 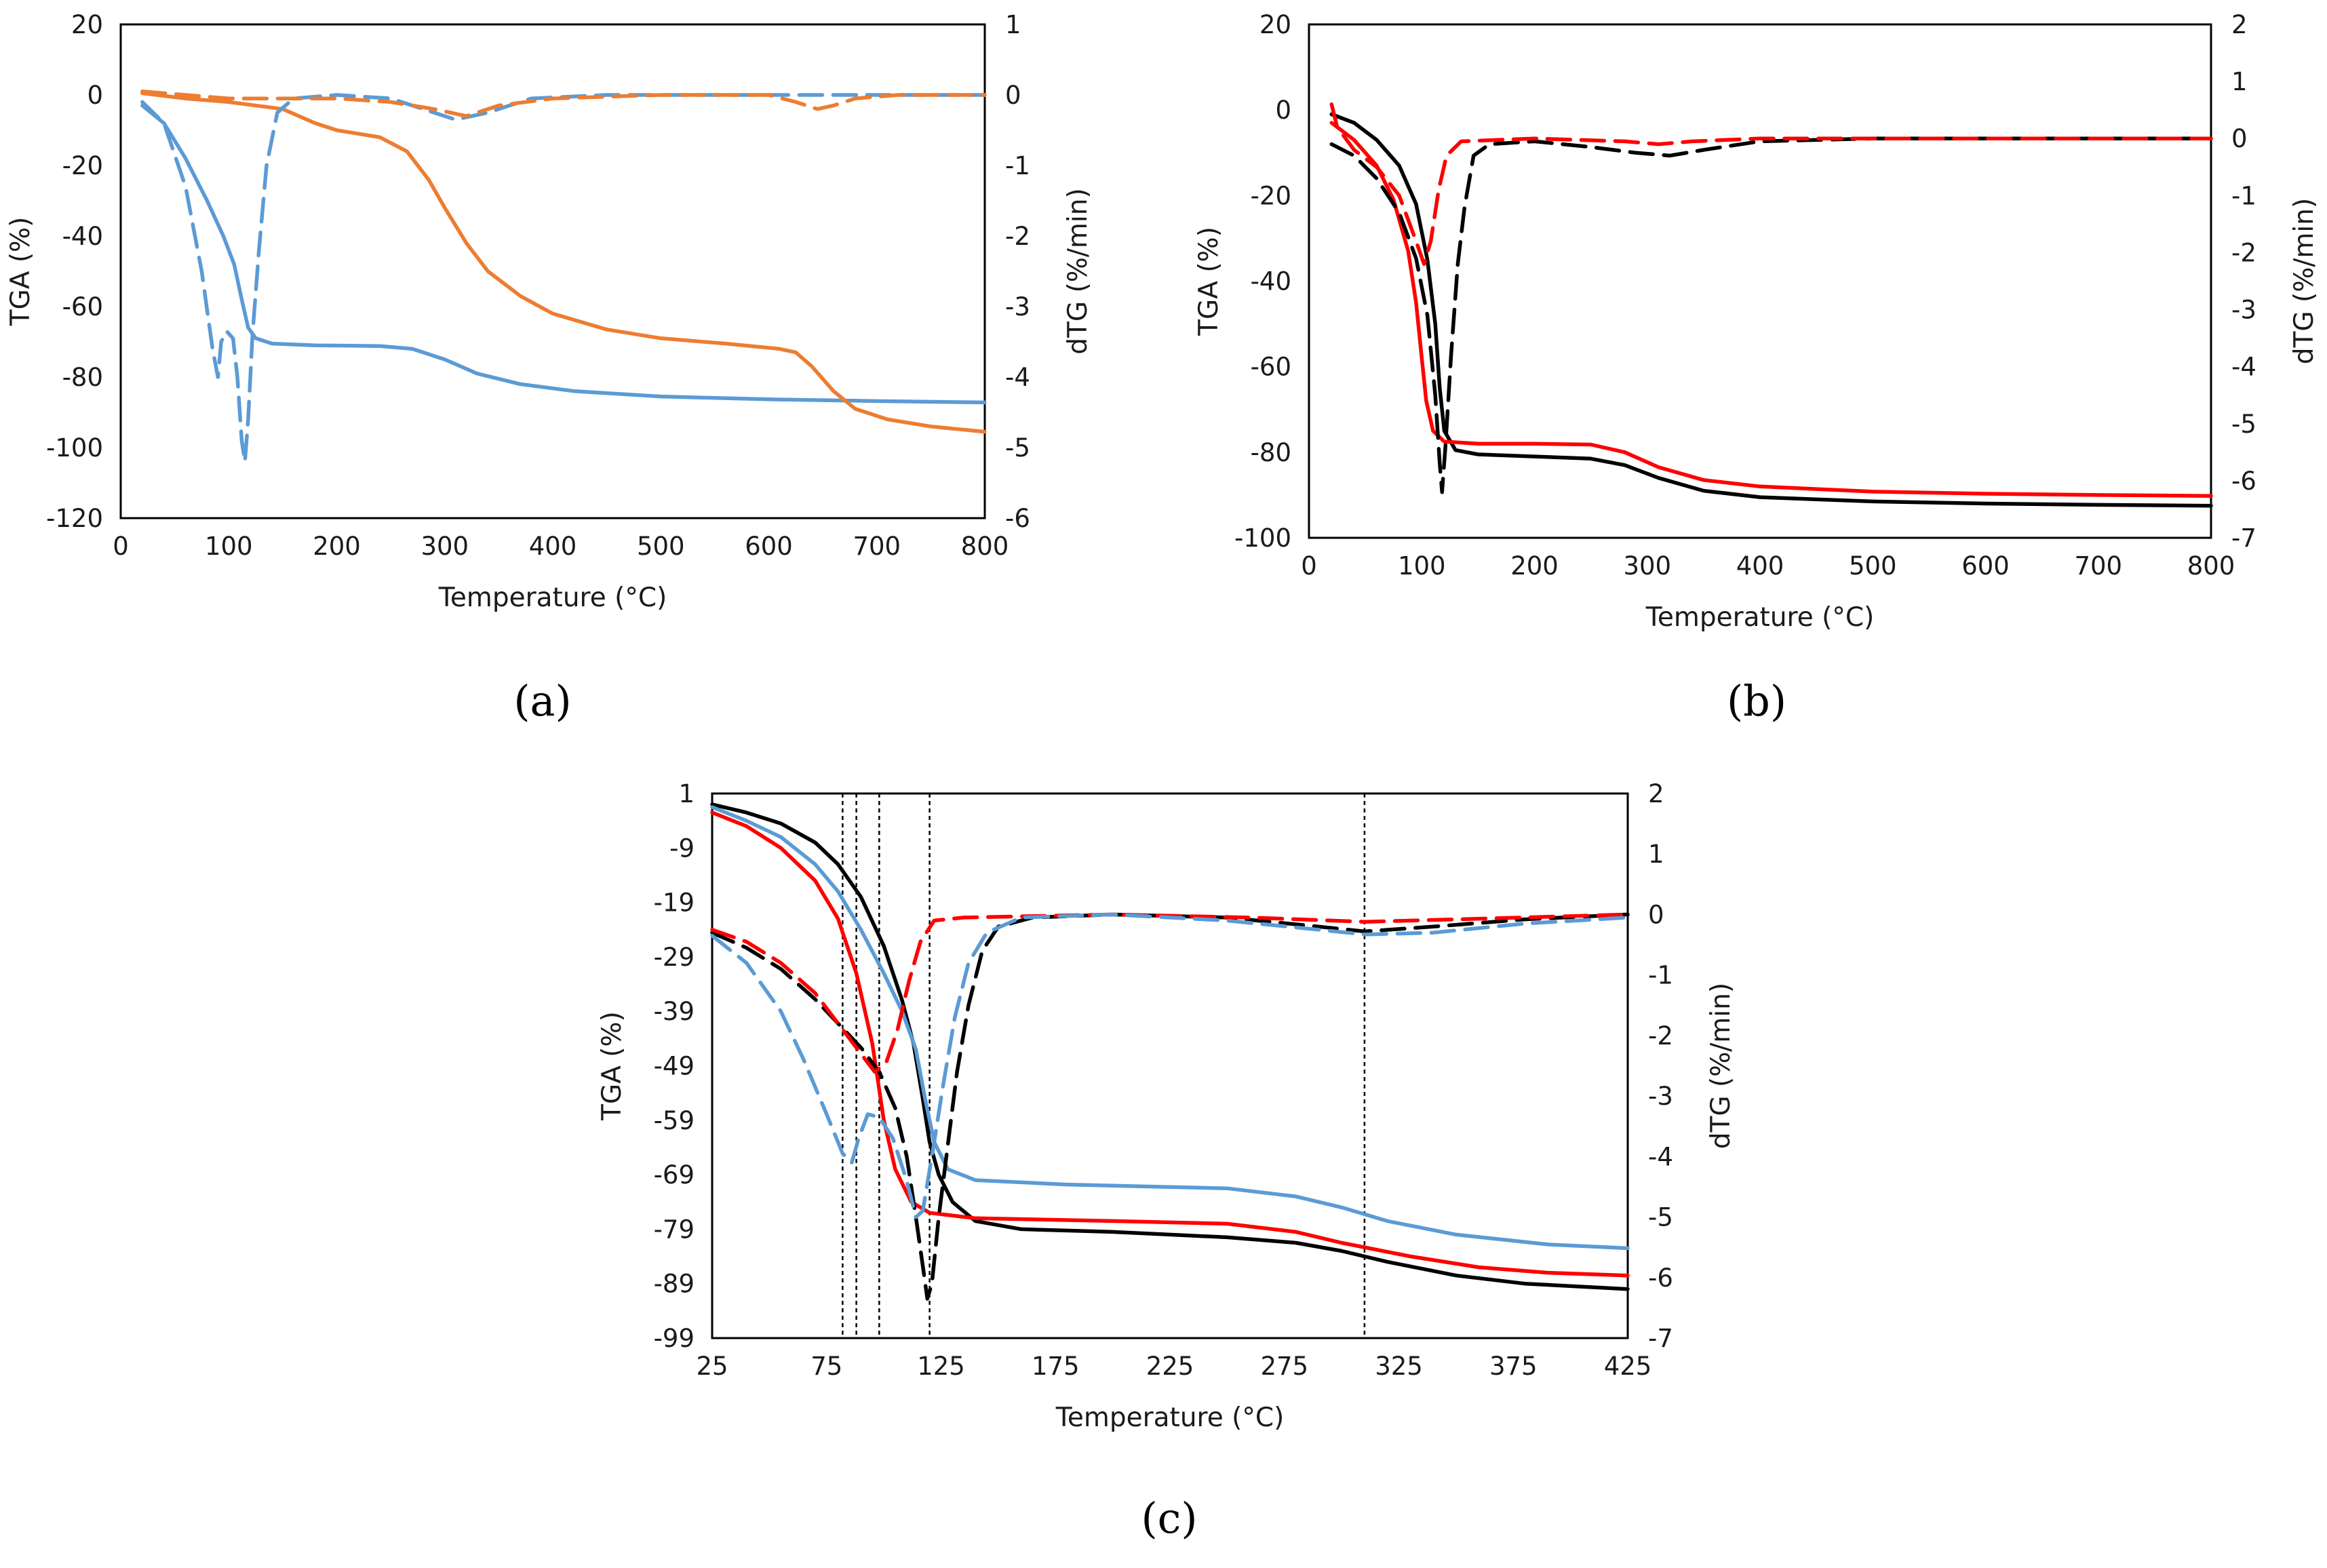 What do you see at coordinates (1275, 24) in the screenshot?
I see `y-tick-label: 20` at bounding box center [1275, 24].